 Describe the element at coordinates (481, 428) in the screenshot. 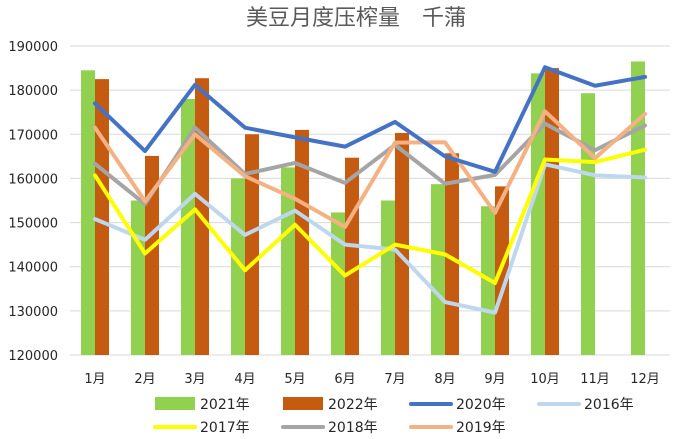

I see `legend-label: 2019年` at that location.